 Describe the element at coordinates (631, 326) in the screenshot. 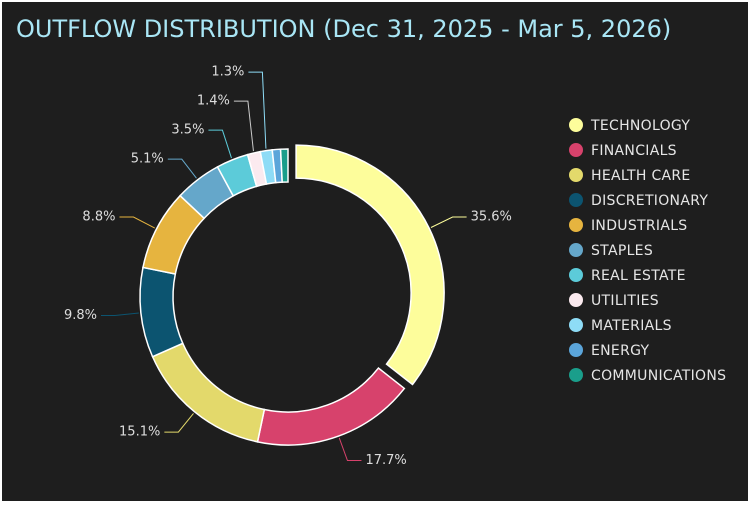

I see `legend-label: MATERIALS` at that location.